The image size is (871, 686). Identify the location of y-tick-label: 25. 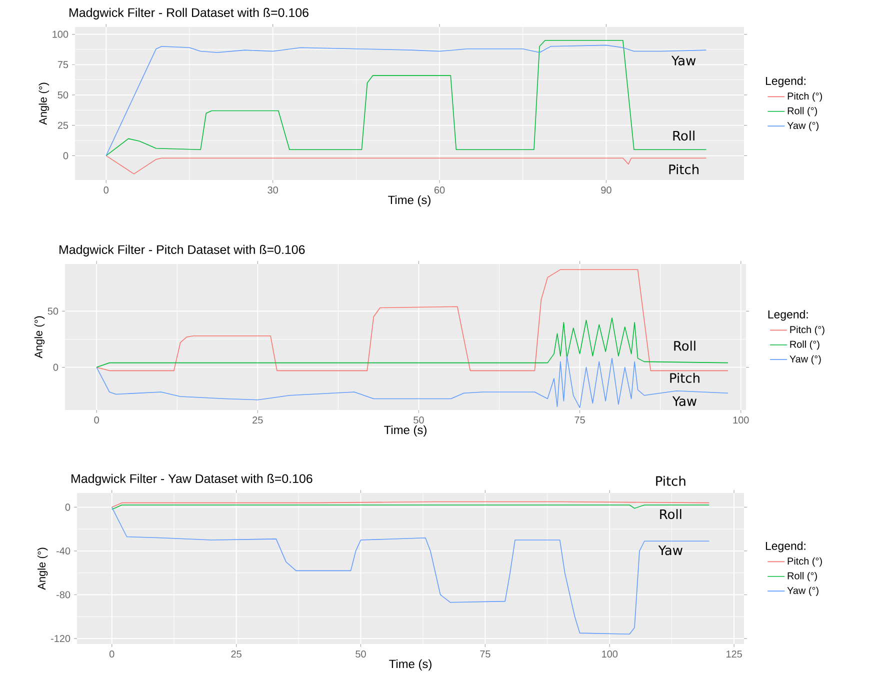
(63, 125).